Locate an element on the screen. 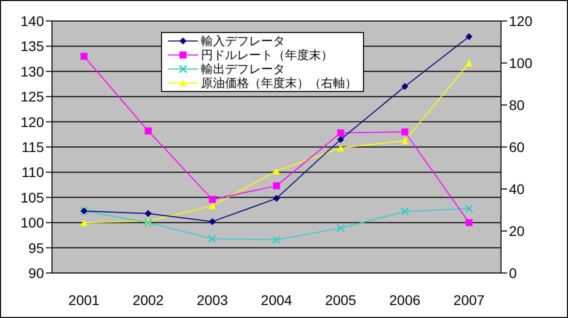 The width and height of the screenshot is (568, 318). legend-label: 円ドルレート（年度末） is located at coordinates (267, 55).